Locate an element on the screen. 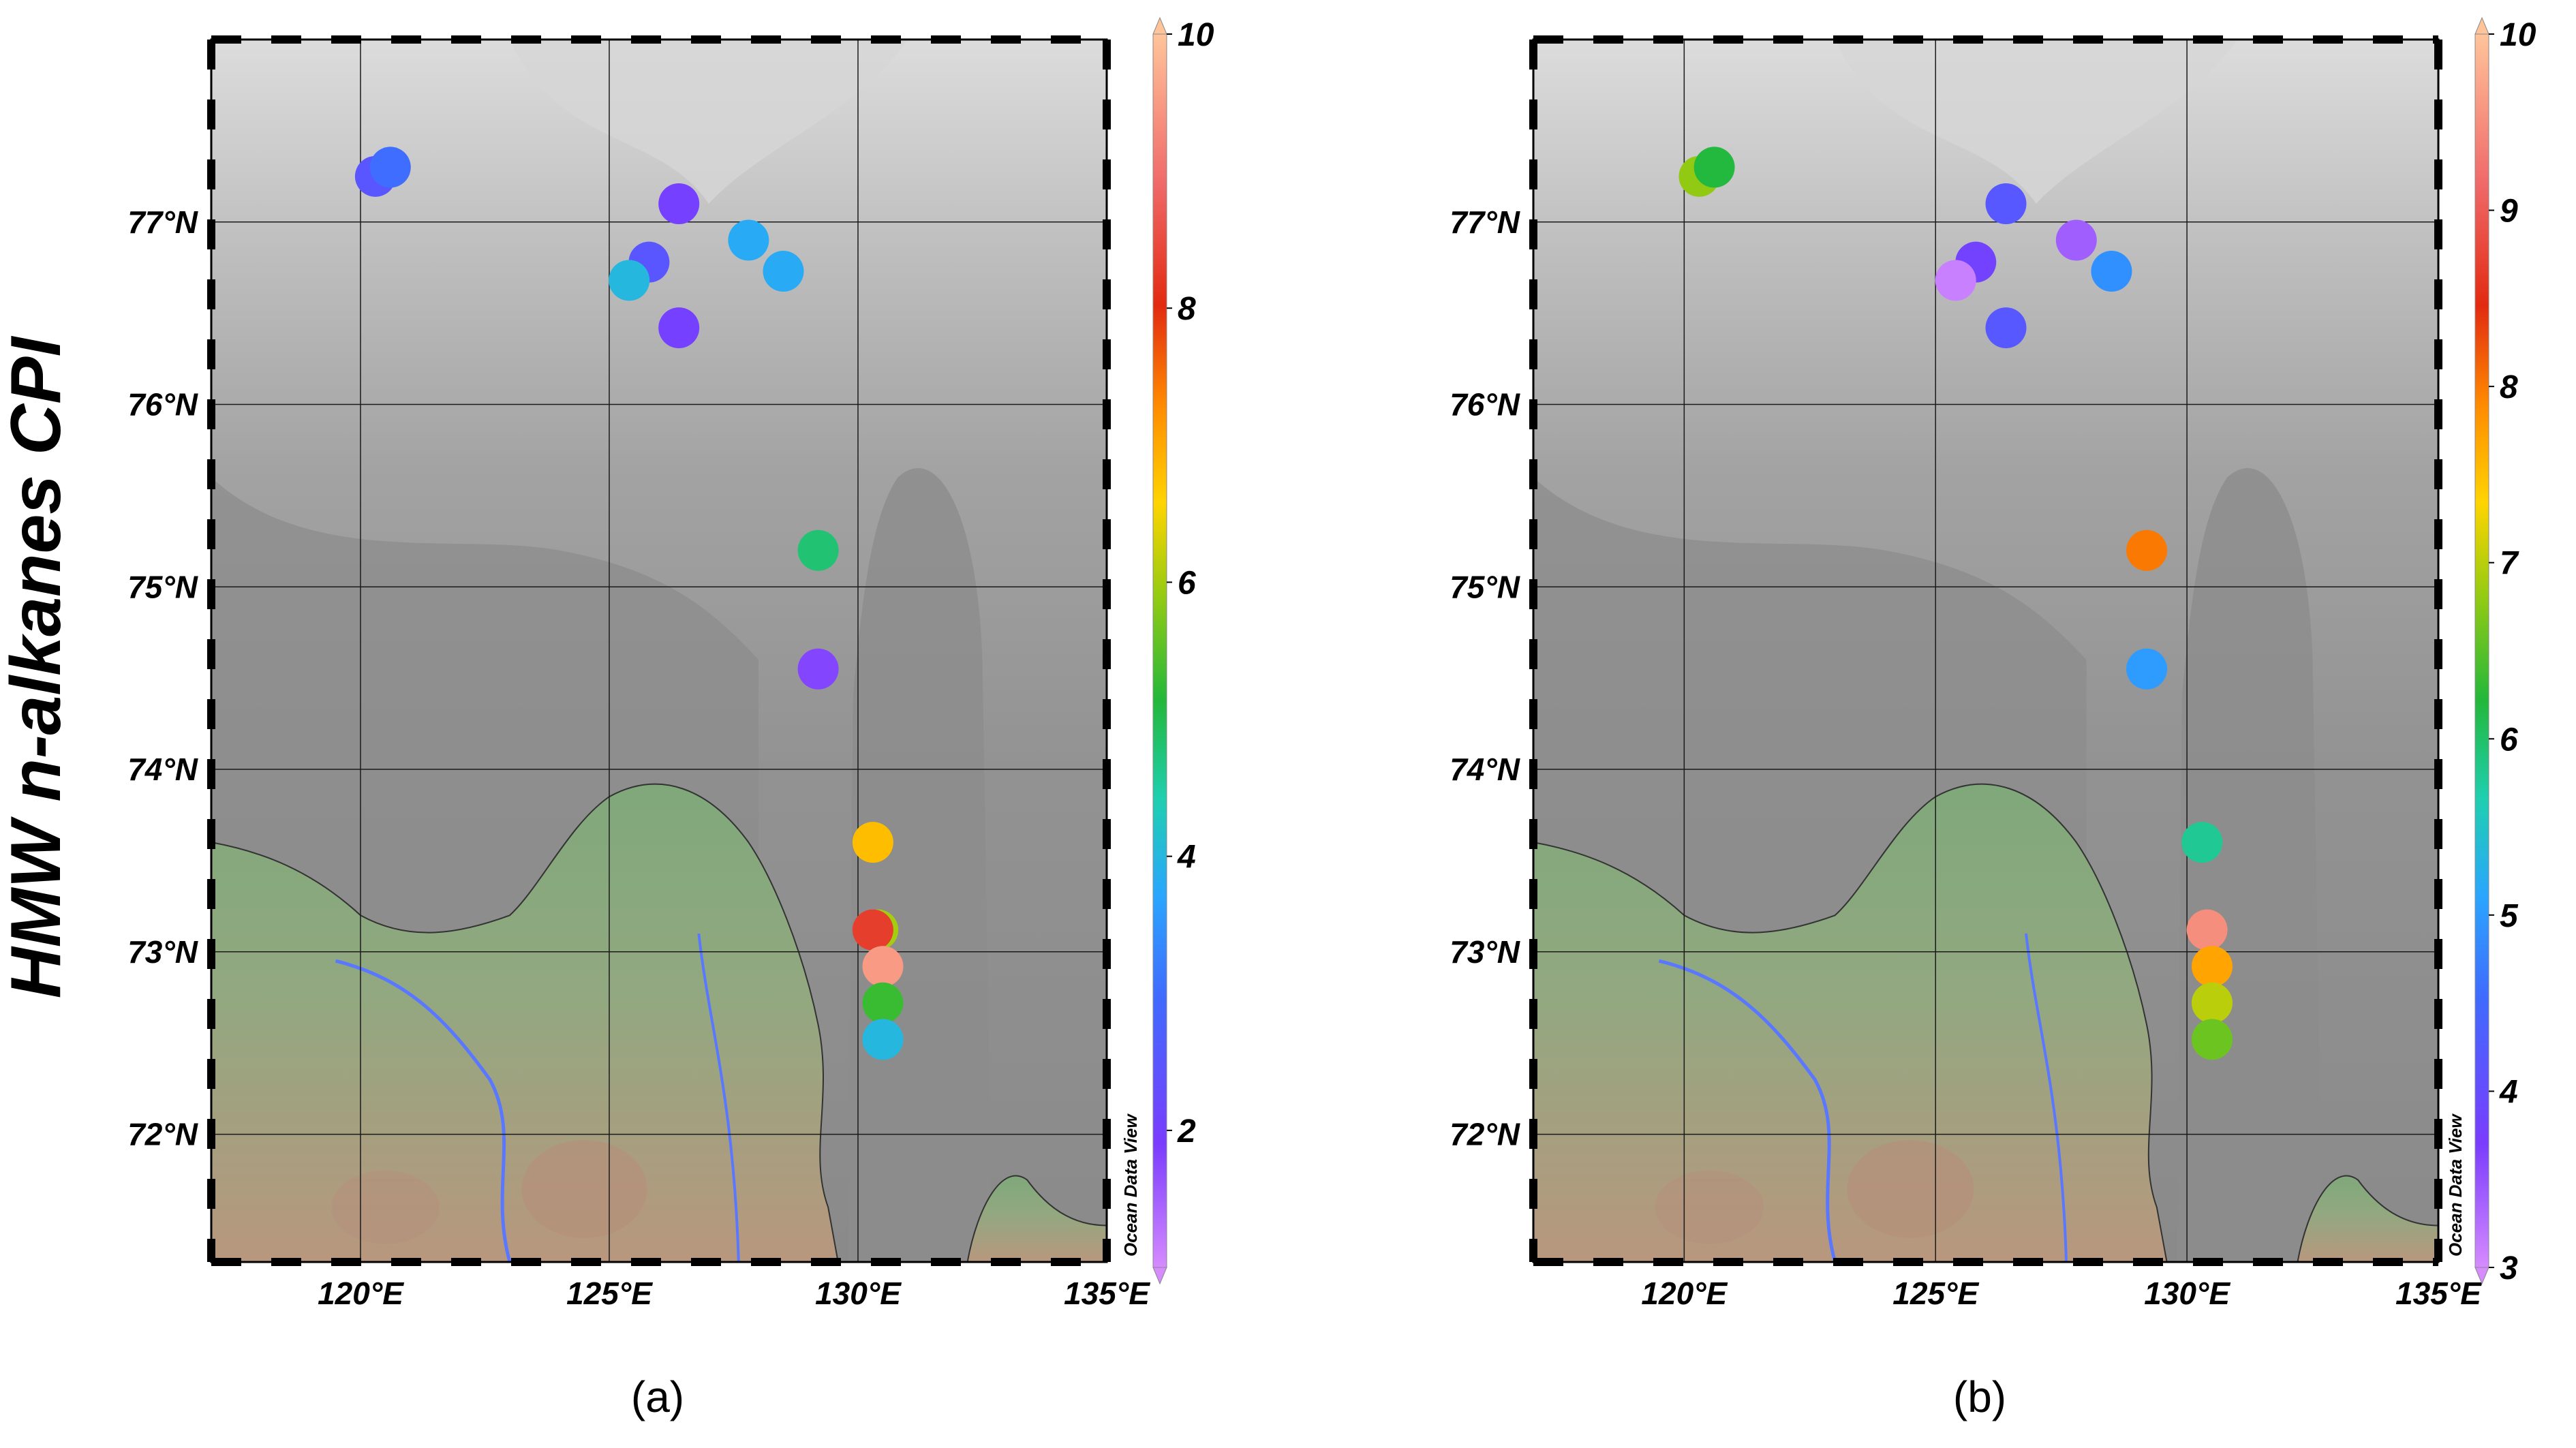 The height and width of the screenshot is (1448, 2576). colorbar-tick-label: 2 is located at coordinates (1186, 1131).